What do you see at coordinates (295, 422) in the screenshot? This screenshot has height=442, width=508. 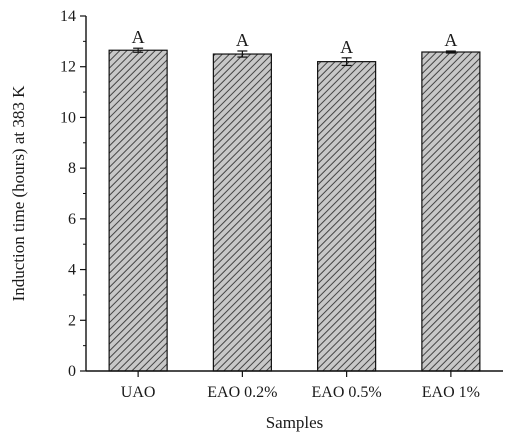 I see `x-axis-title: Samples` at bounding box center [295, 422].